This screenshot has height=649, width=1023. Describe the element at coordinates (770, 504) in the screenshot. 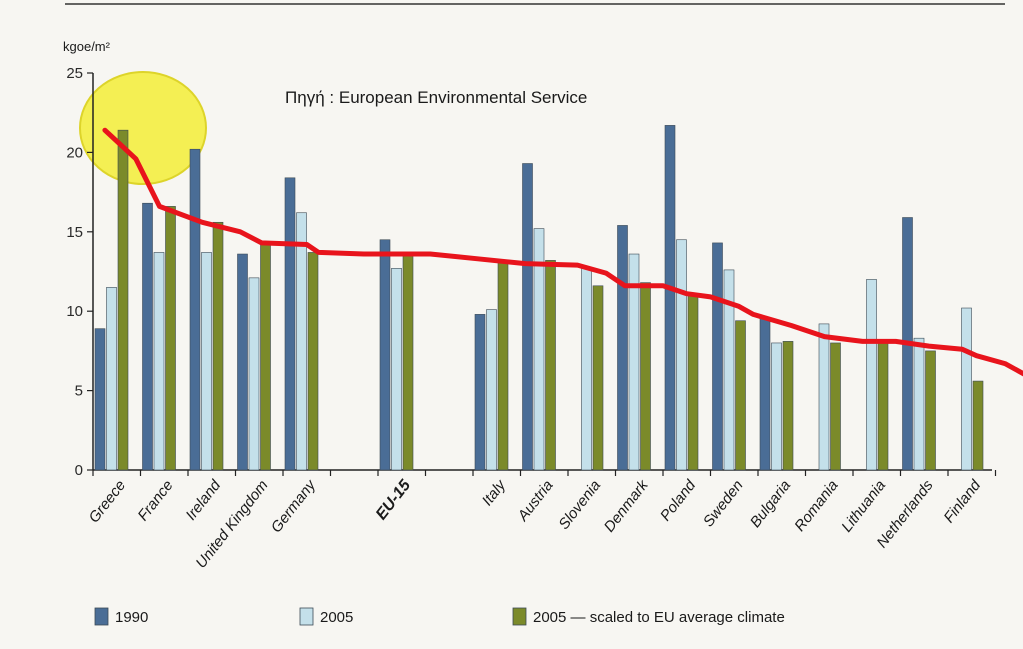

I see `category-label: Bulgaria` at that location.